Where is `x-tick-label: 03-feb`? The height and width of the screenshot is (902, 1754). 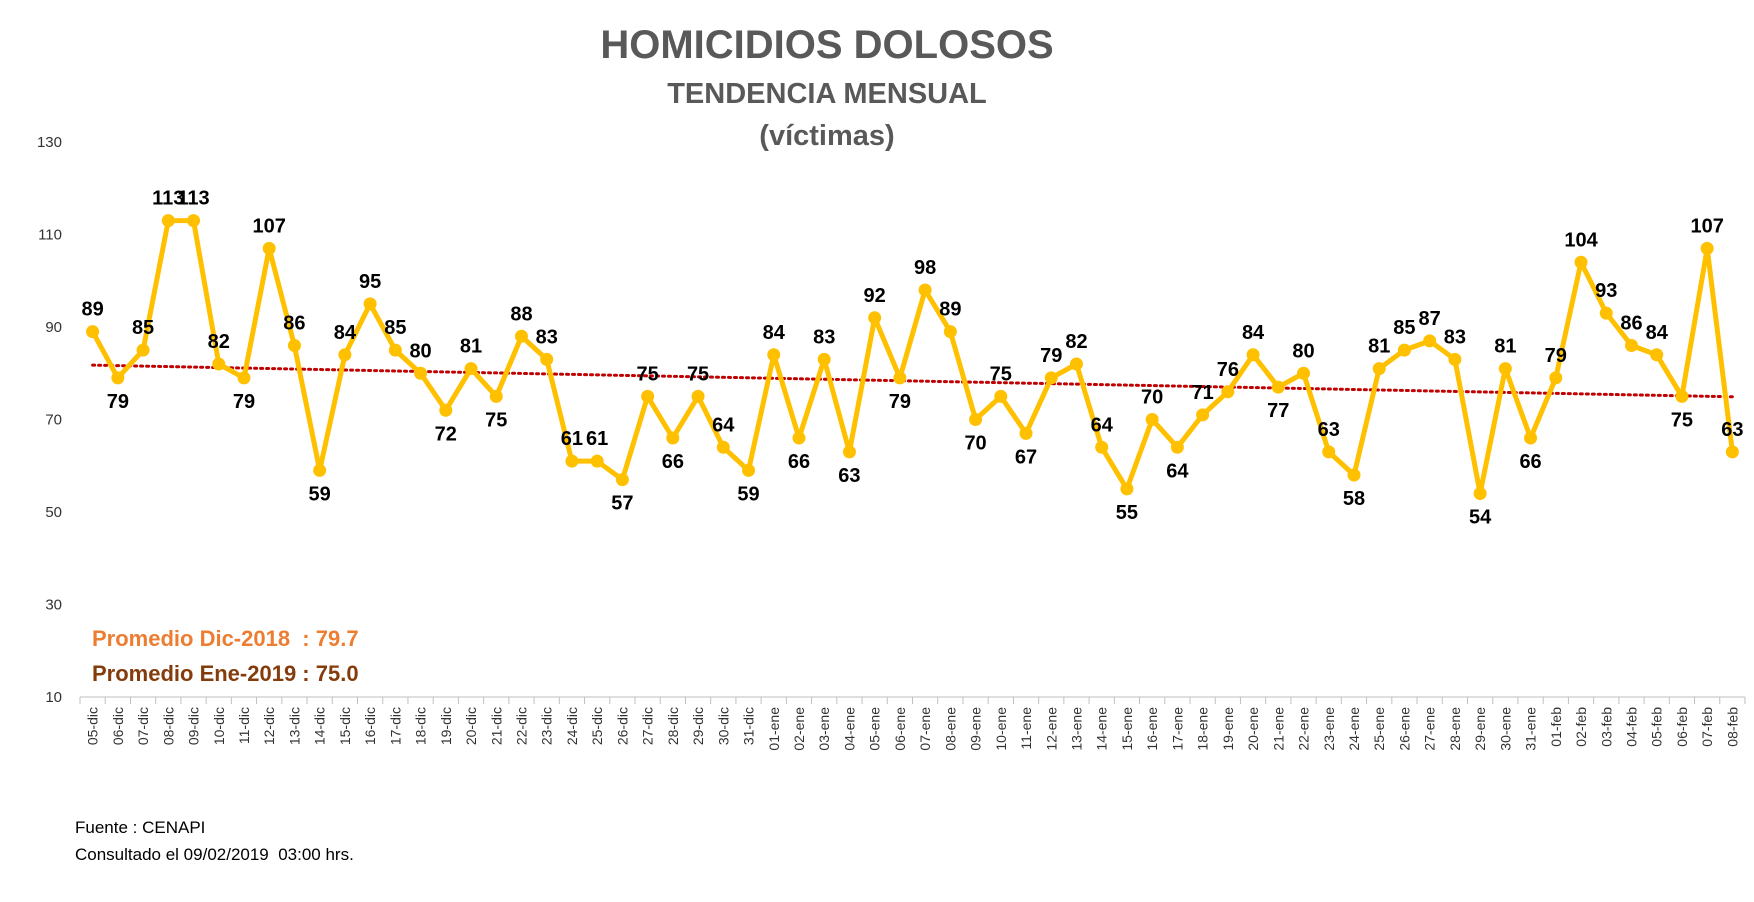 x-tick-label: 03-feb is located at coordinates (1606, 727).